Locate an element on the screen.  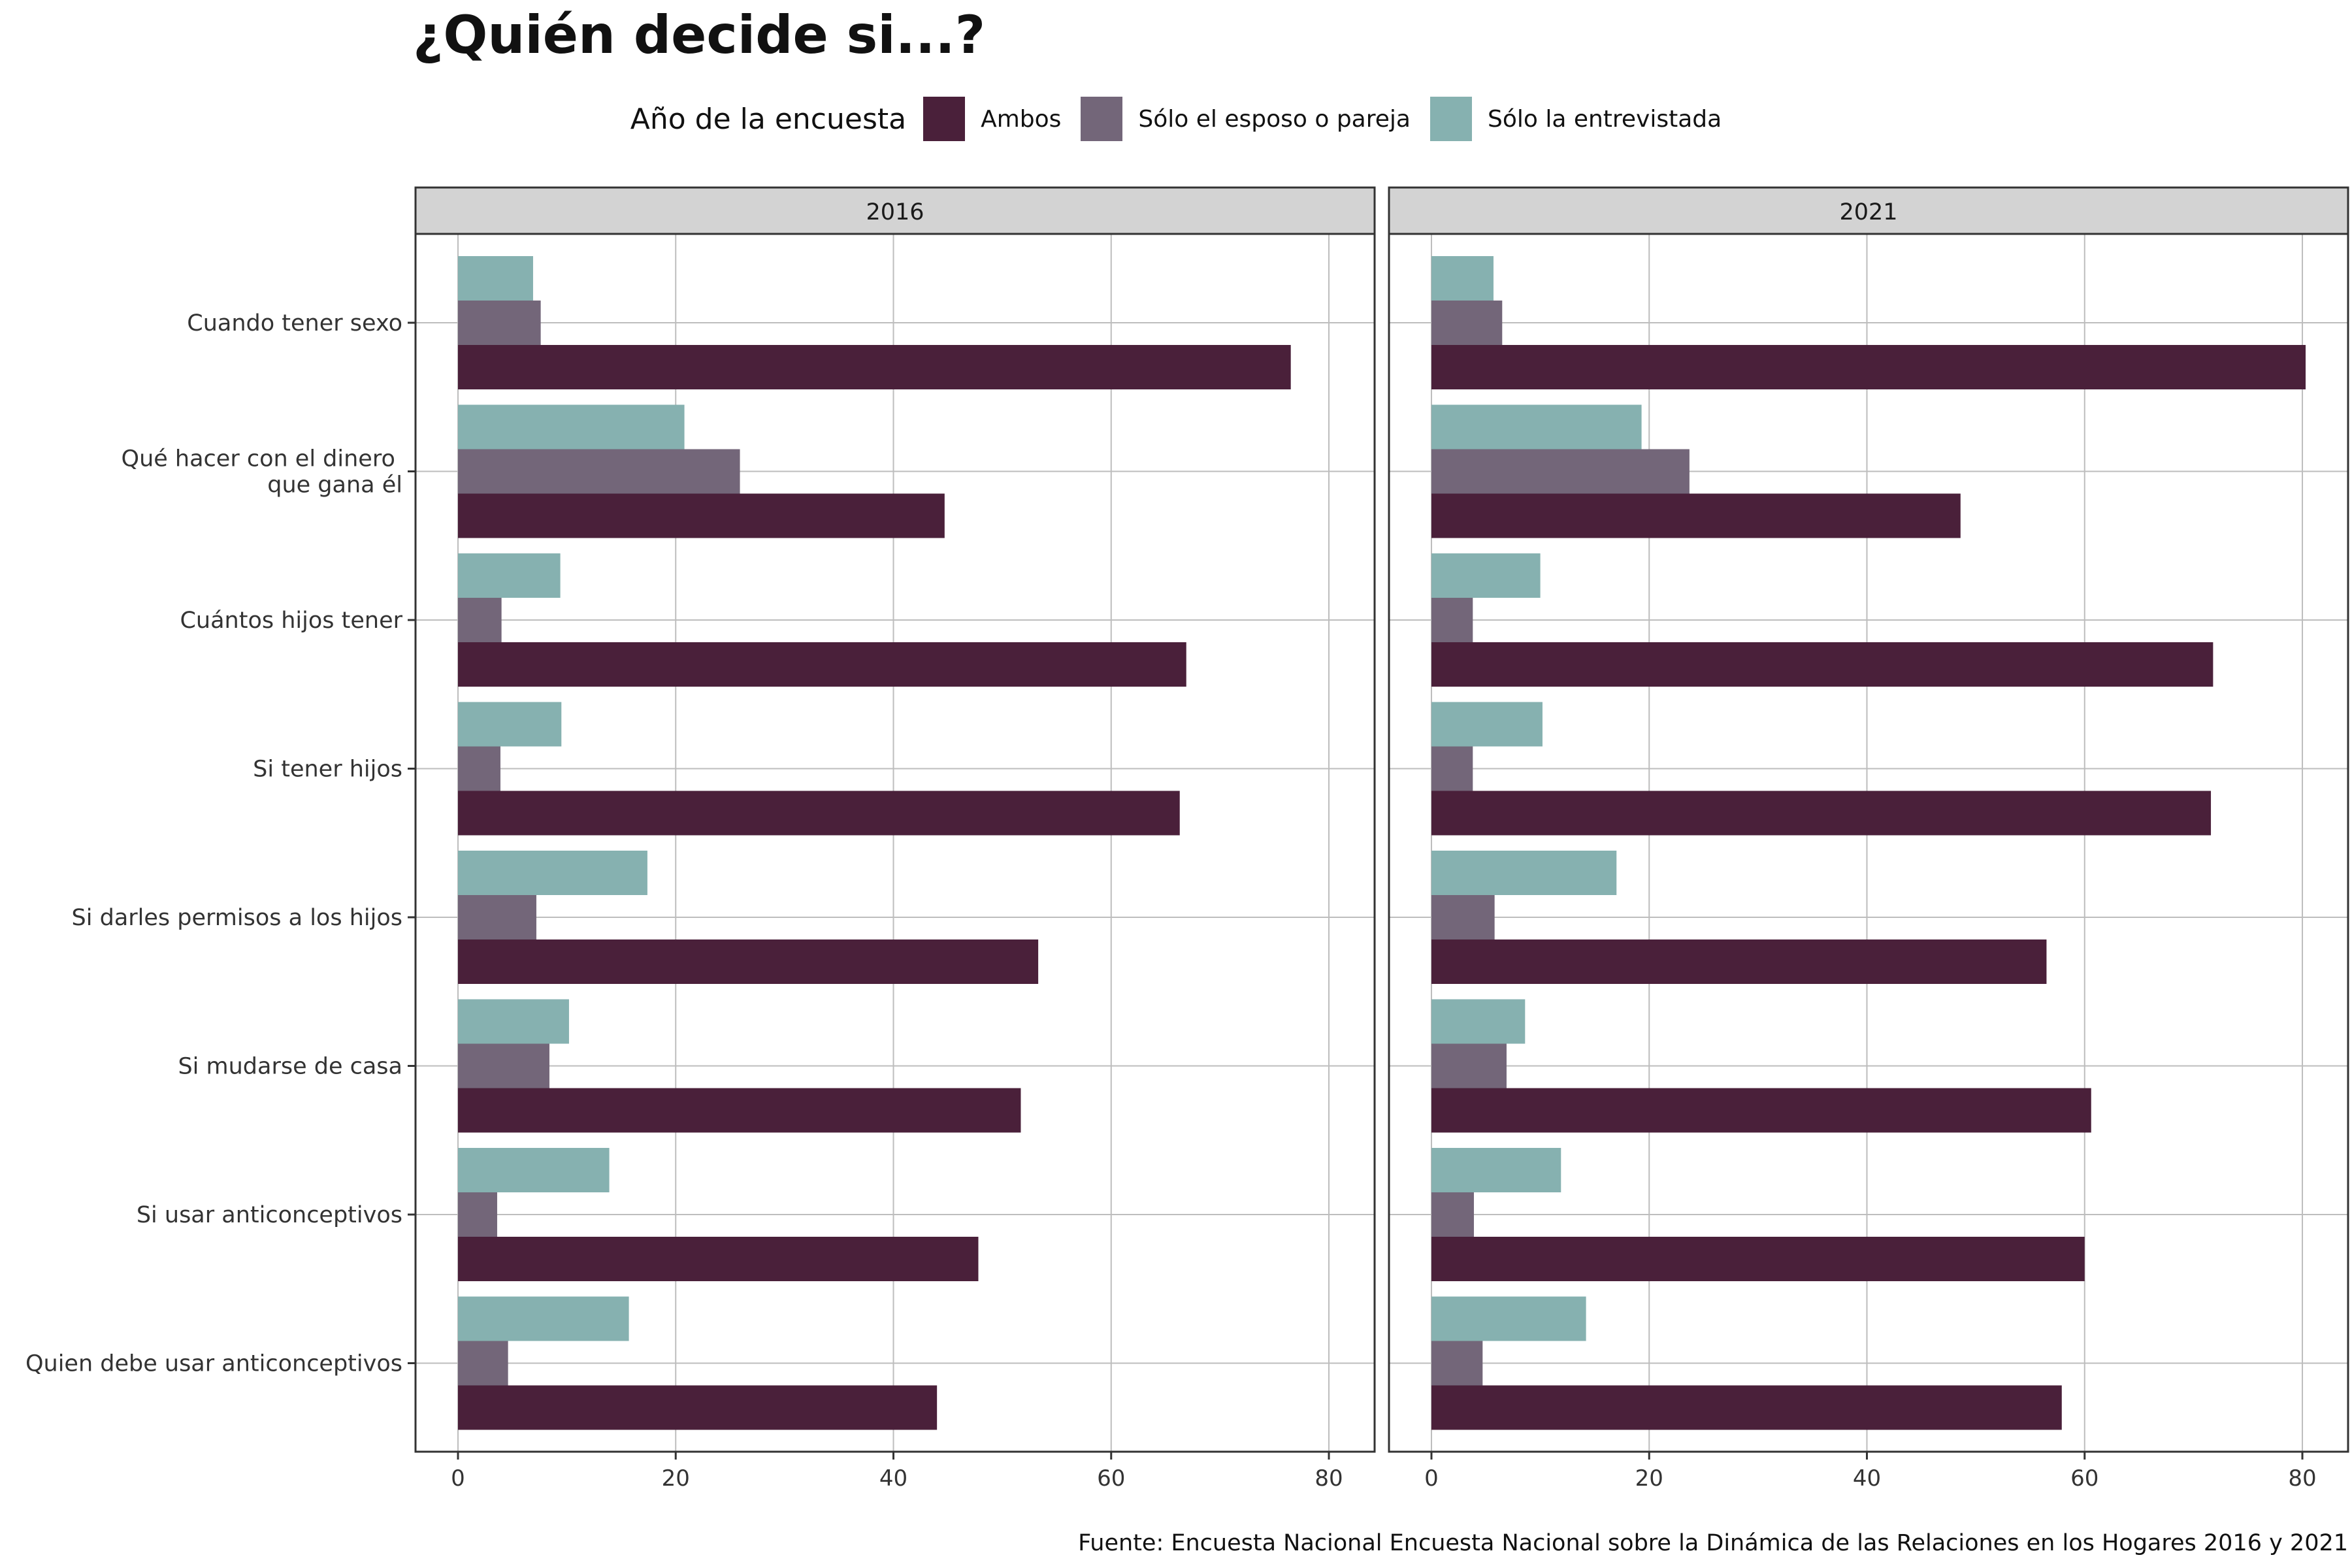
y-category-label: Quien debe usar anticonceptivos is located at coordinates (213, 1364).